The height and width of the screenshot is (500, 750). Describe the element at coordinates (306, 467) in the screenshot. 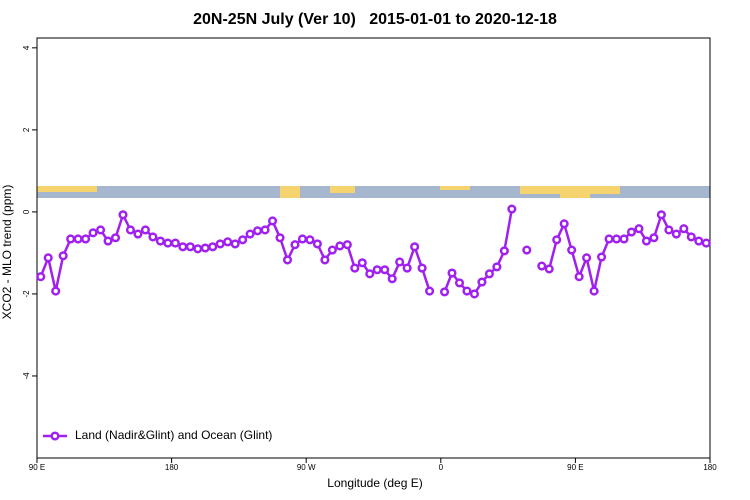

I see `x-tick-label: 90 W` at that location.